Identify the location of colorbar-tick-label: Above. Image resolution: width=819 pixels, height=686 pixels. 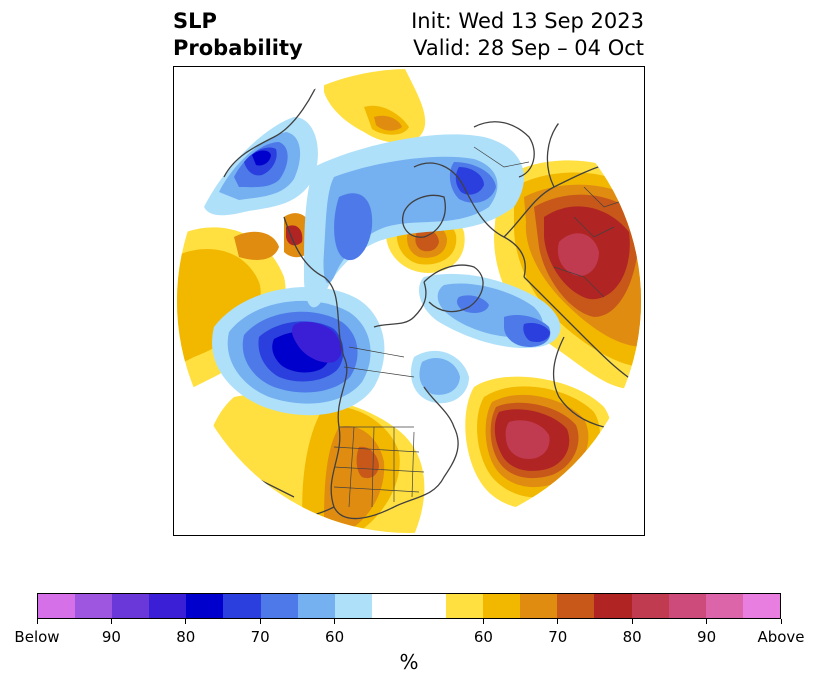
(781, 637).